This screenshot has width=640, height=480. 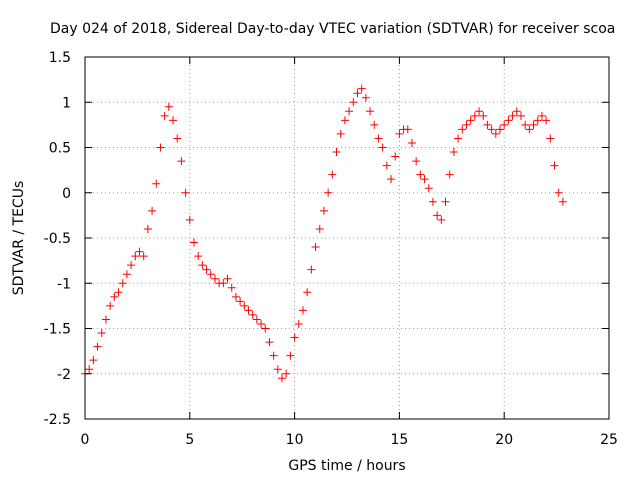 I want to click on y-tick-label: -2, so click(x=64, y=375).